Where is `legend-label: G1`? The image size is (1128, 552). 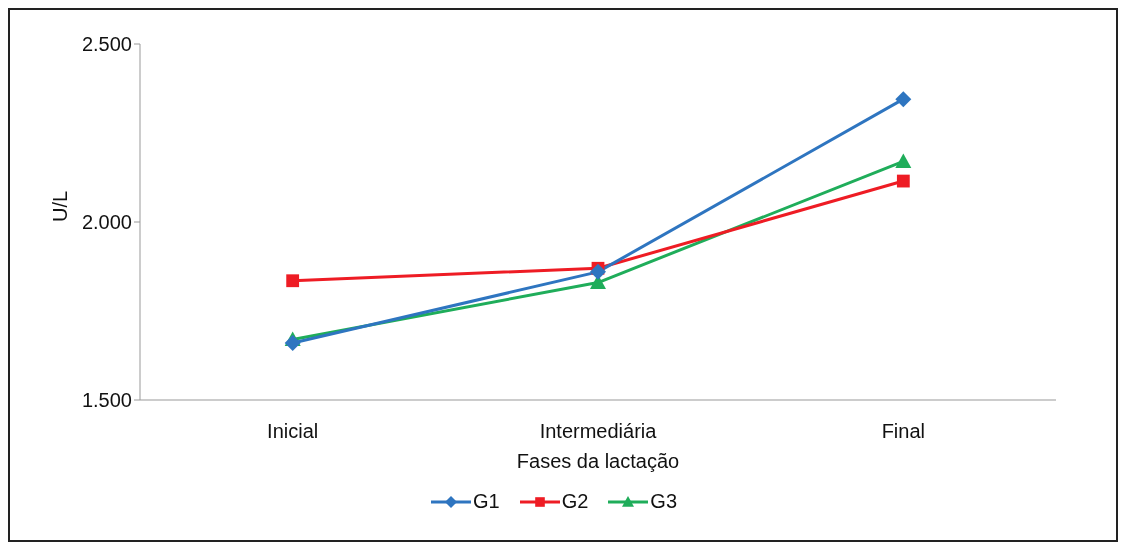 legend-label: G1 is located at coordinates (486, 501).